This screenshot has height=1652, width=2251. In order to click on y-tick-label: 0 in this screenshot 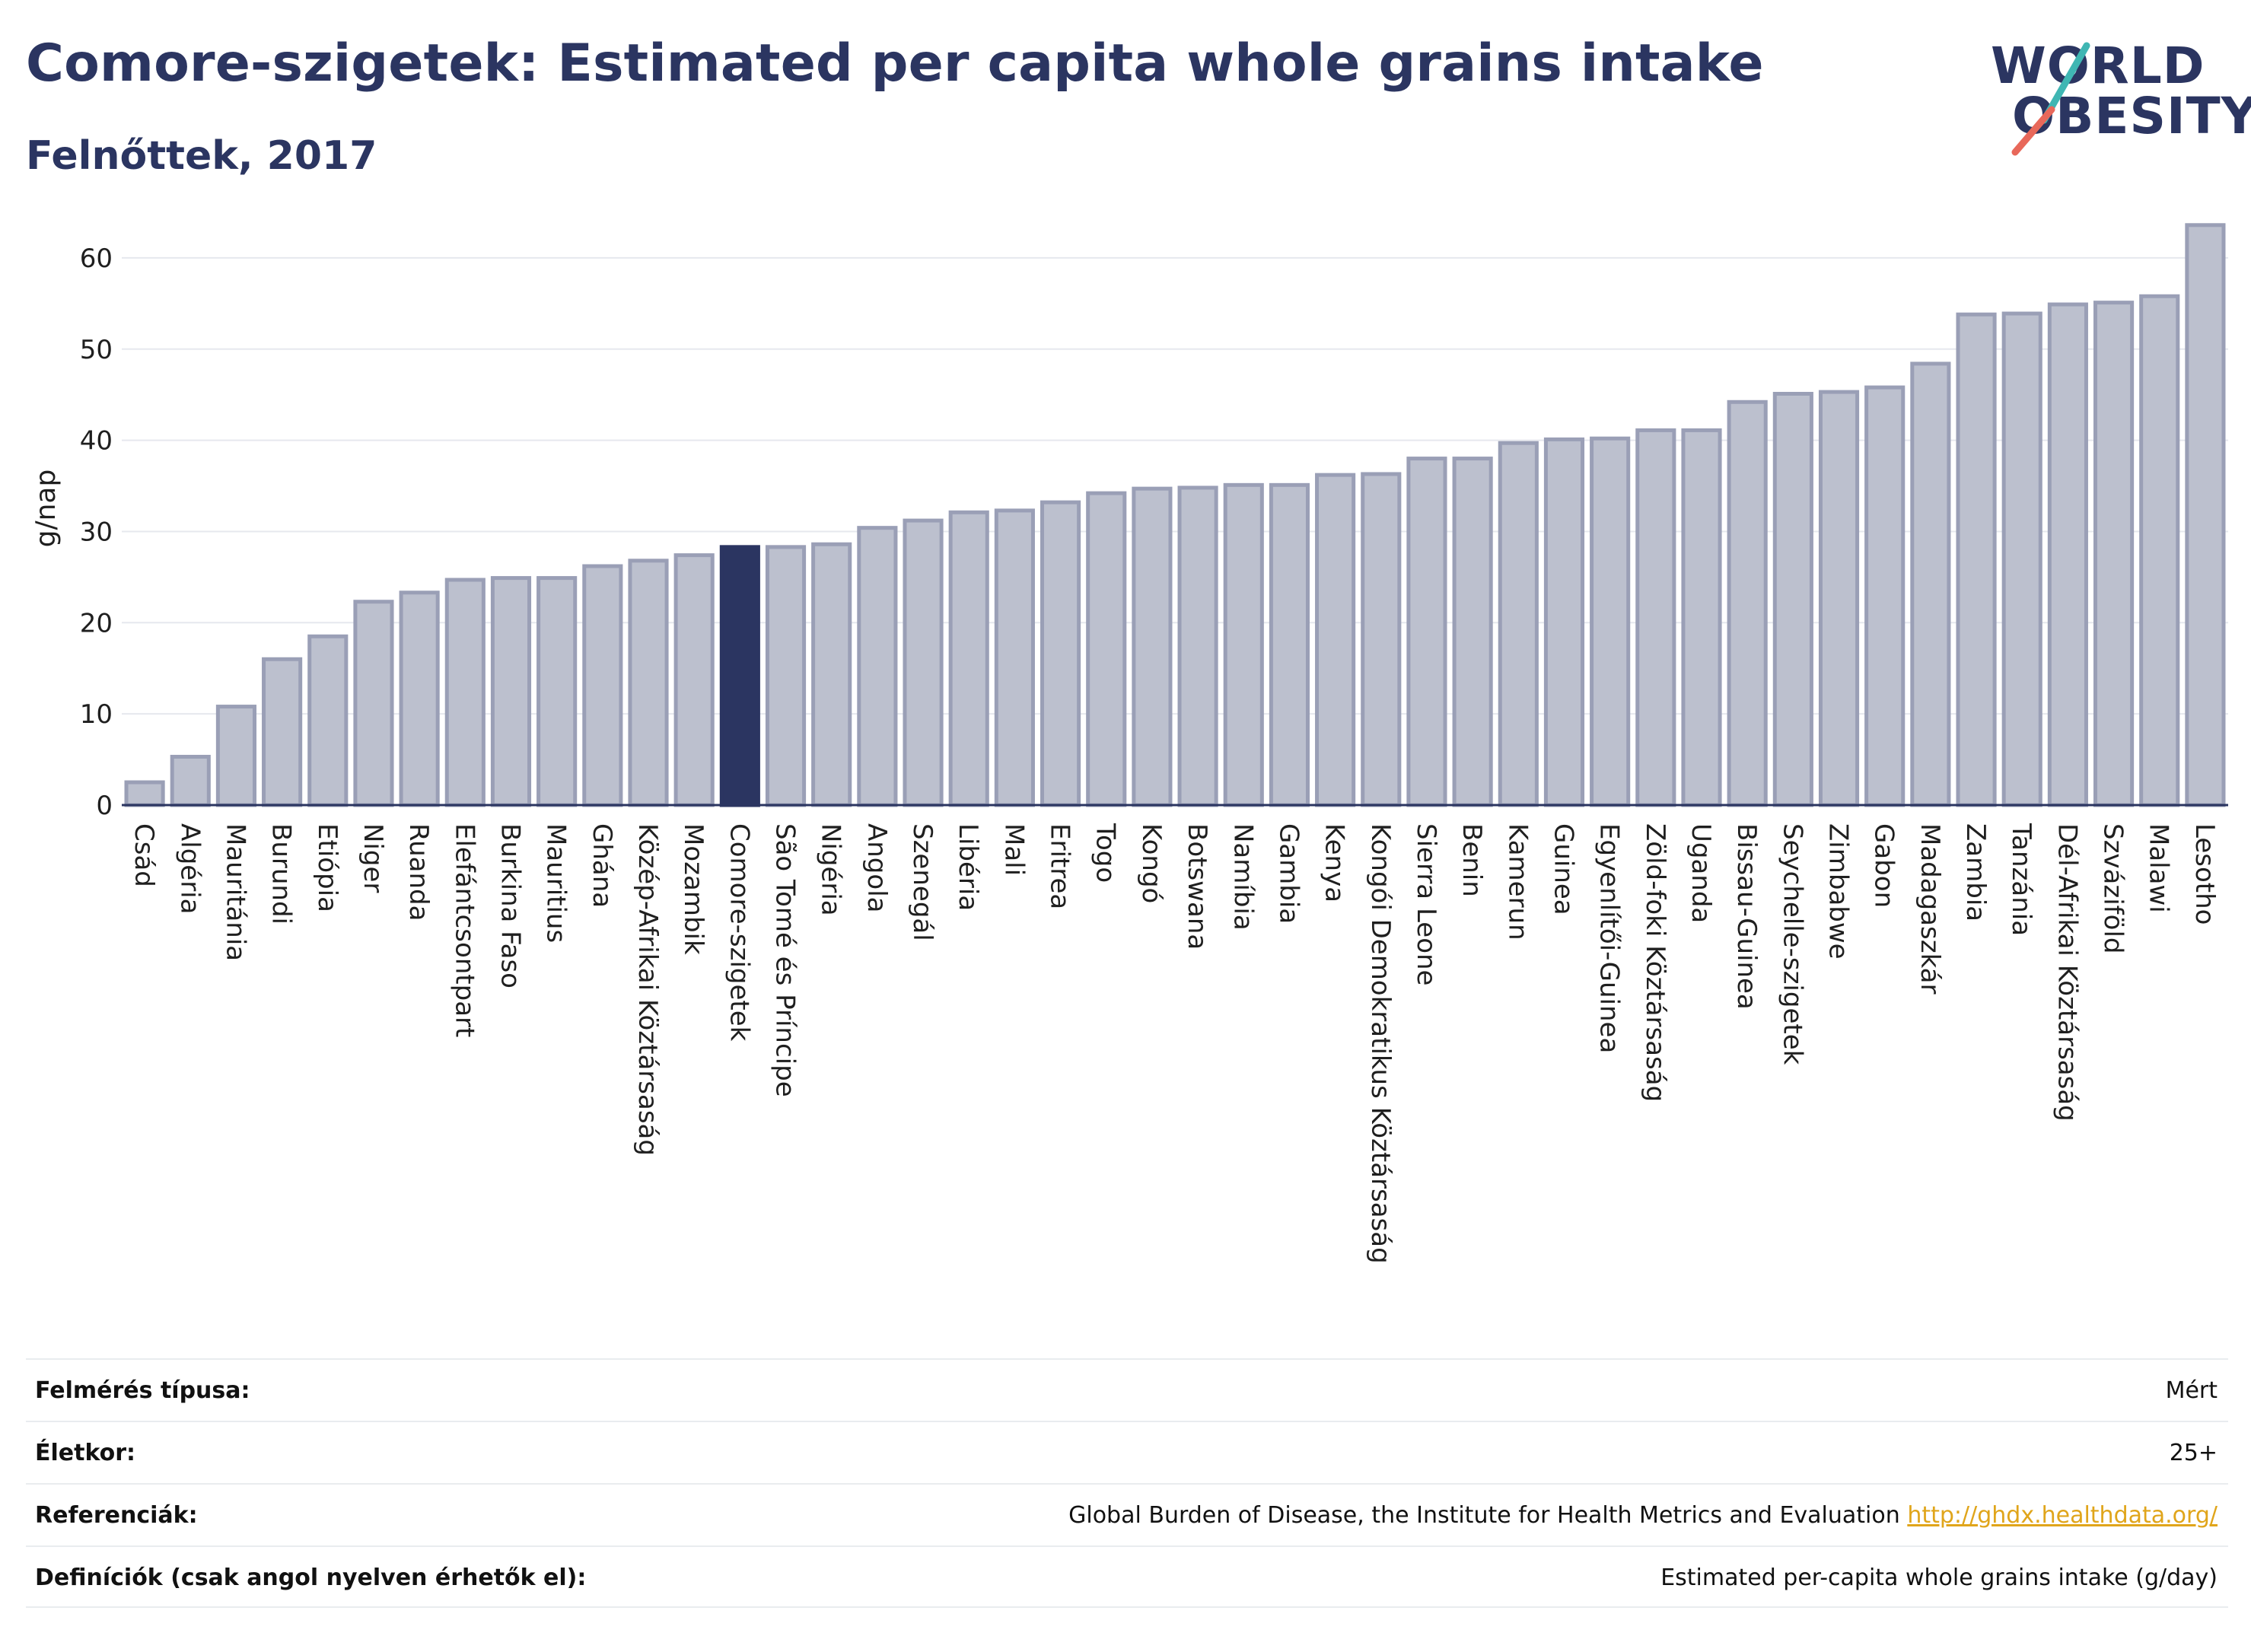, I will do `click(104, 806)`.